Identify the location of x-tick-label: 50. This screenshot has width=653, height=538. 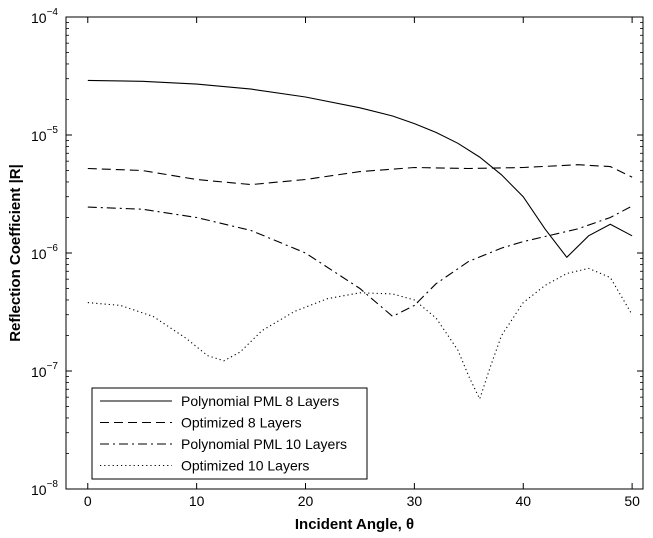
(632, 501).